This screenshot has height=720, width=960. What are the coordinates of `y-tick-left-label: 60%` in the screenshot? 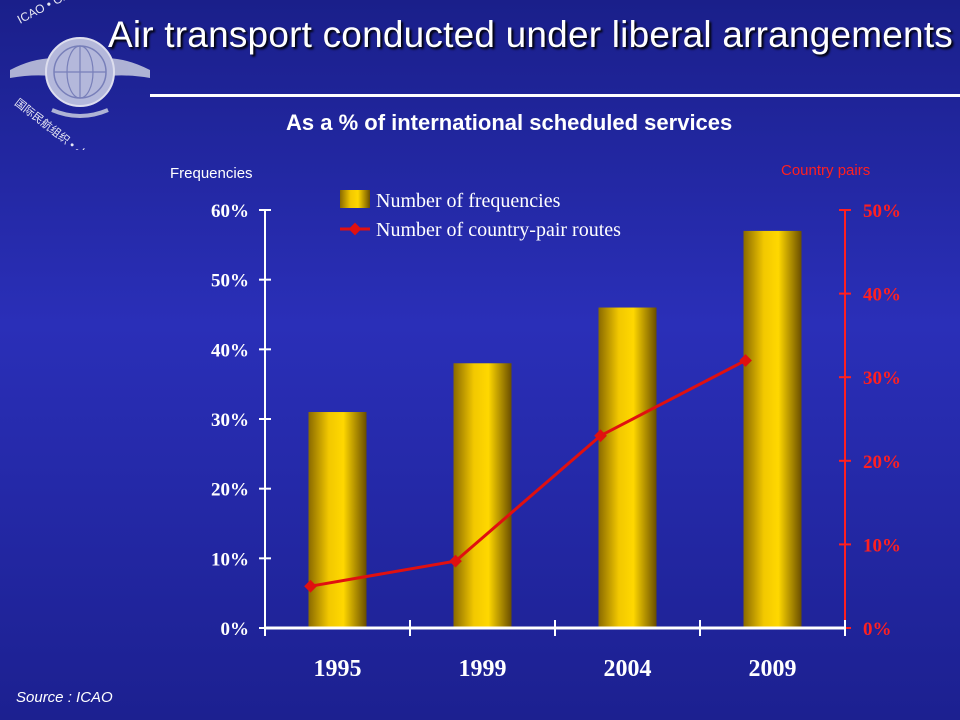 It's located at (230, 211).